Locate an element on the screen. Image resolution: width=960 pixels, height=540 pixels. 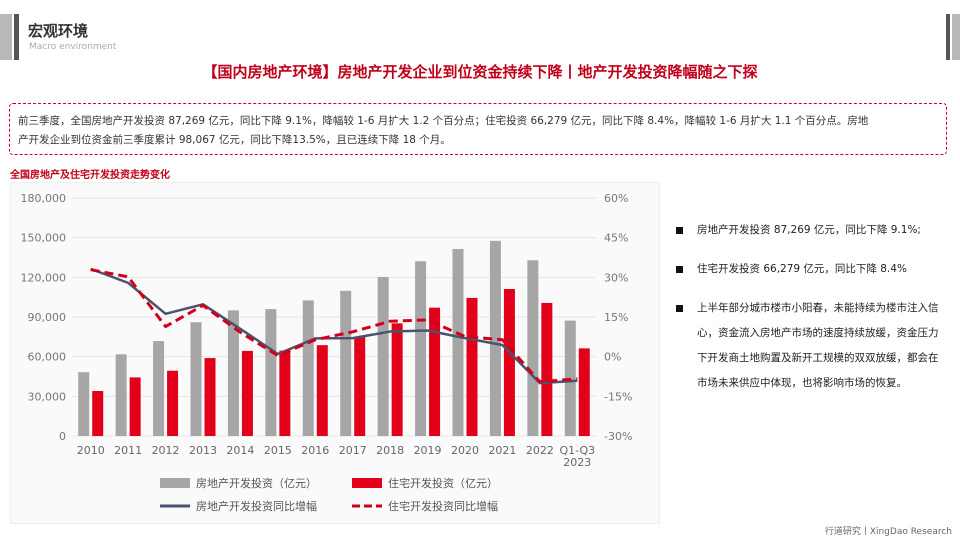
x-axis-tick-label: 2023 is located at coordinates (577, 462).